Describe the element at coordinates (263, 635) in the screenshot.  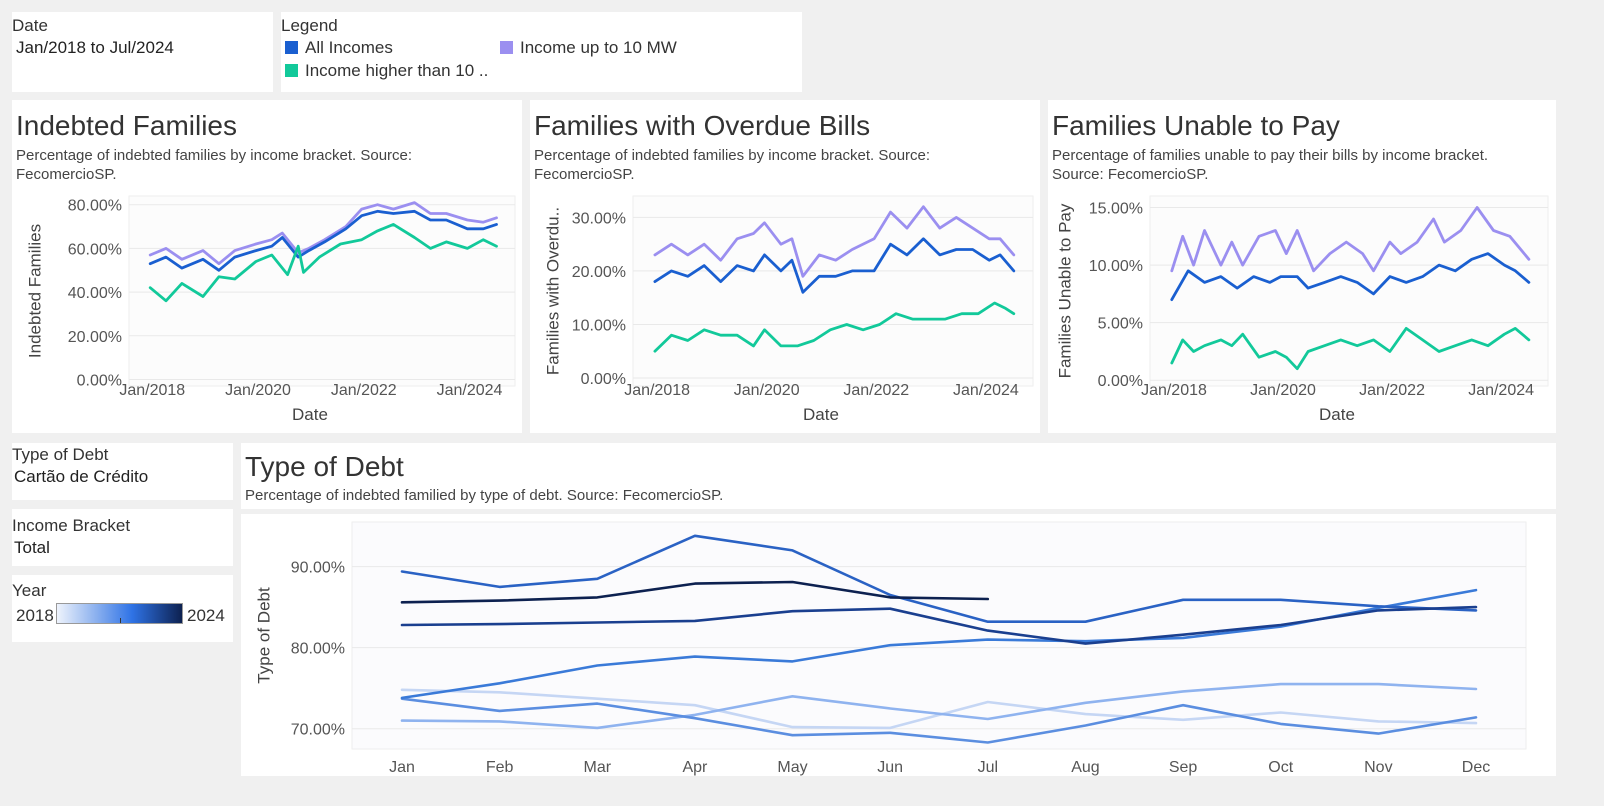
I see `y-axis-title: Type of Debt` at that location.